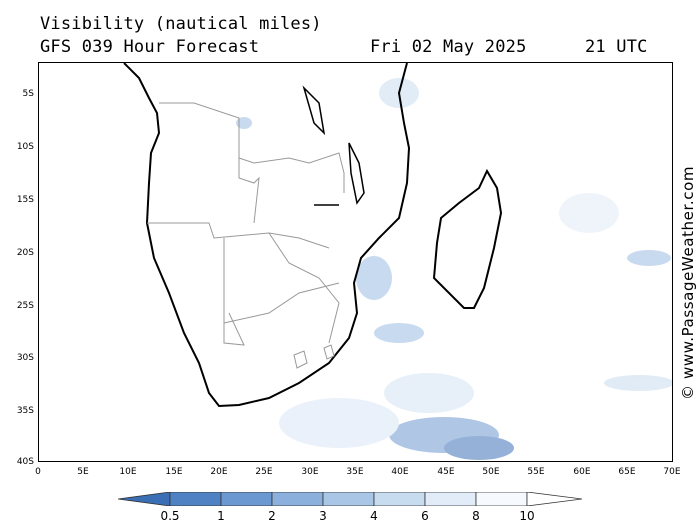 This screenshot has width=700, height=525. What do you see at coordinates (25, 253) in the screenshot?
I see `lat-label: 20S` at bounding box center [25, 253].